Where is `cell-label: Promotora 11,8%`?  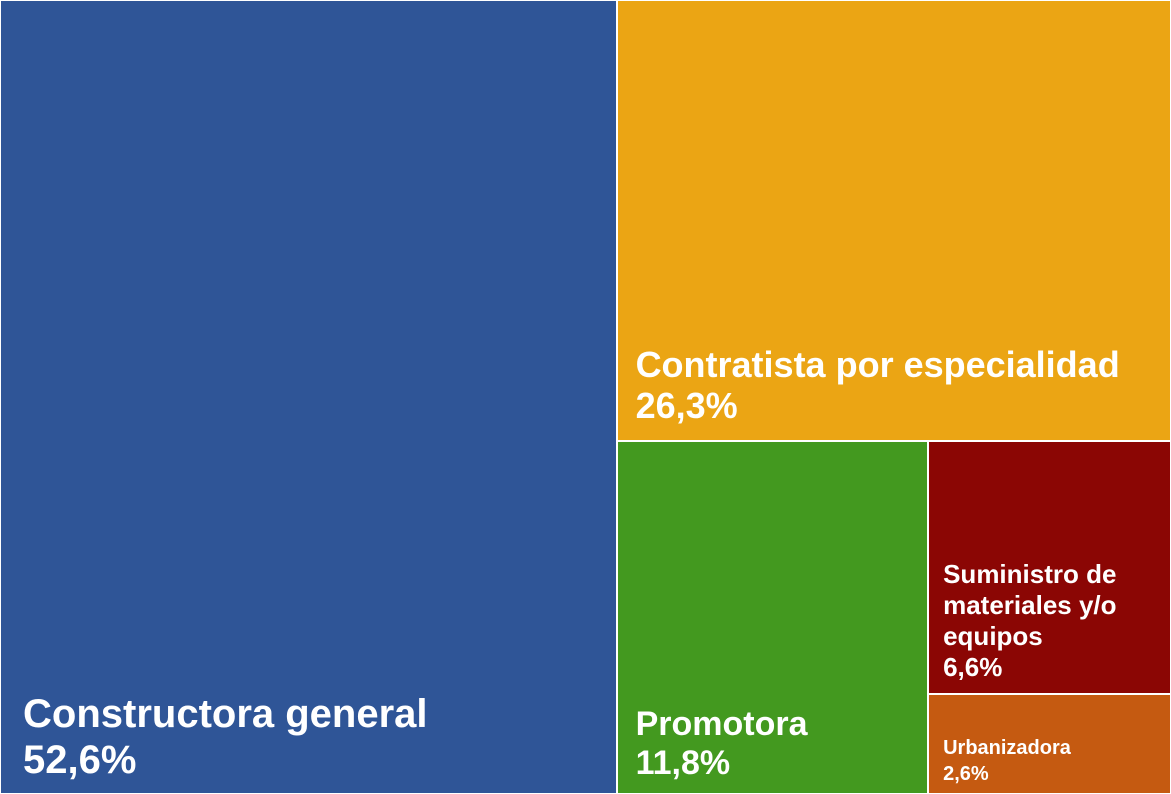 cell-label: Promotora 11,8% is located at coordinates (715, 749).